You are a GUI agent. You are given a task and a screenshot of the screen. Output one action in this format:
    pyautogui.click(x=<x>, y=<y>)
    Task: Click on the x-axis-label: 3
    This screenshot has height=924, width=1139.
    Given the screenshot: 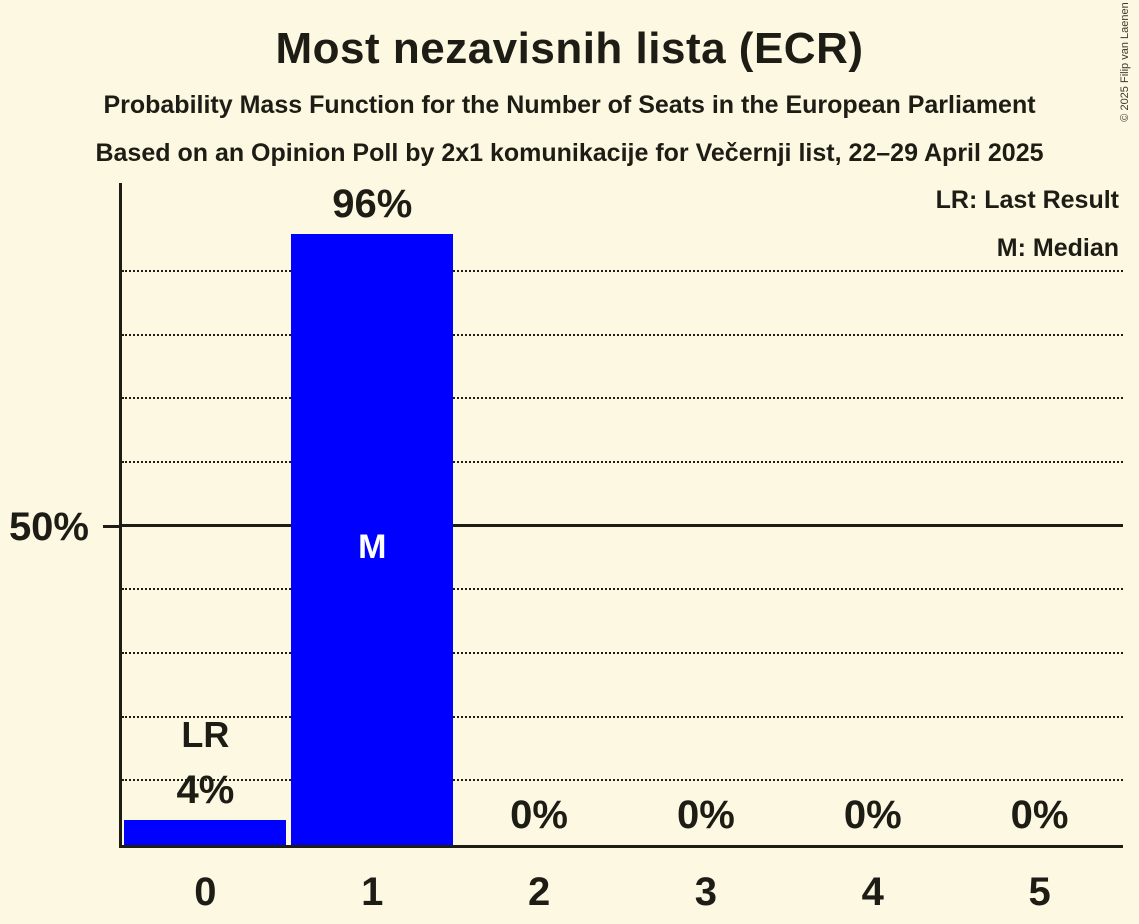 What is the action you would take?
    pyautogui.click(x=706, y=892)
    